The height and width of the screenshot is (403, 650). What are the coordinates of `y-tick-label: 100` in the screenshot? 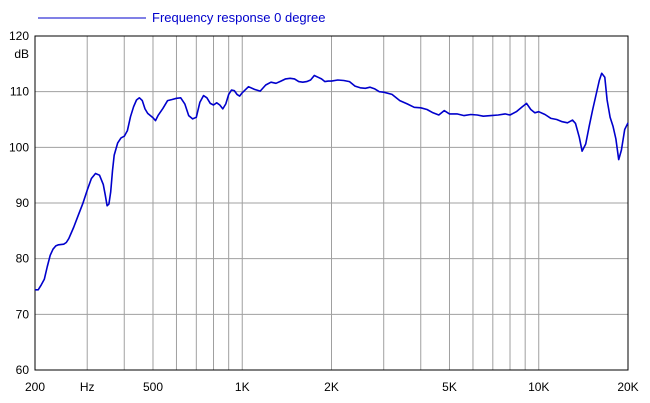 It's located at (19, 147).